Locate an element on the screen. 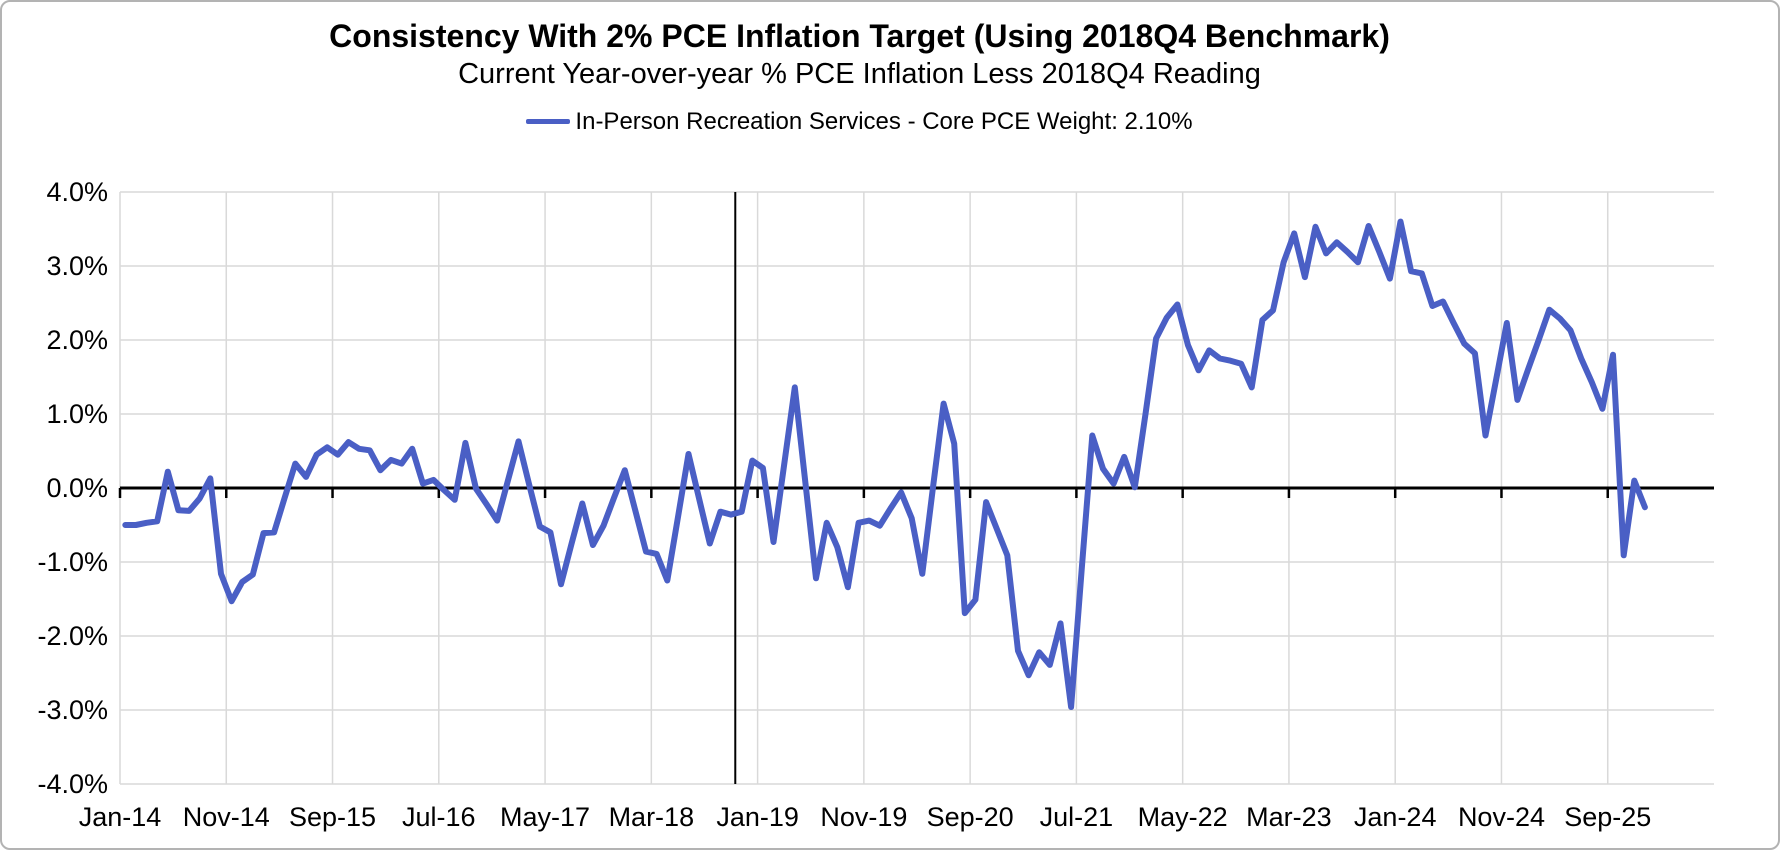  y-axis-label: 1.0% is located at coordinates (77, 414).